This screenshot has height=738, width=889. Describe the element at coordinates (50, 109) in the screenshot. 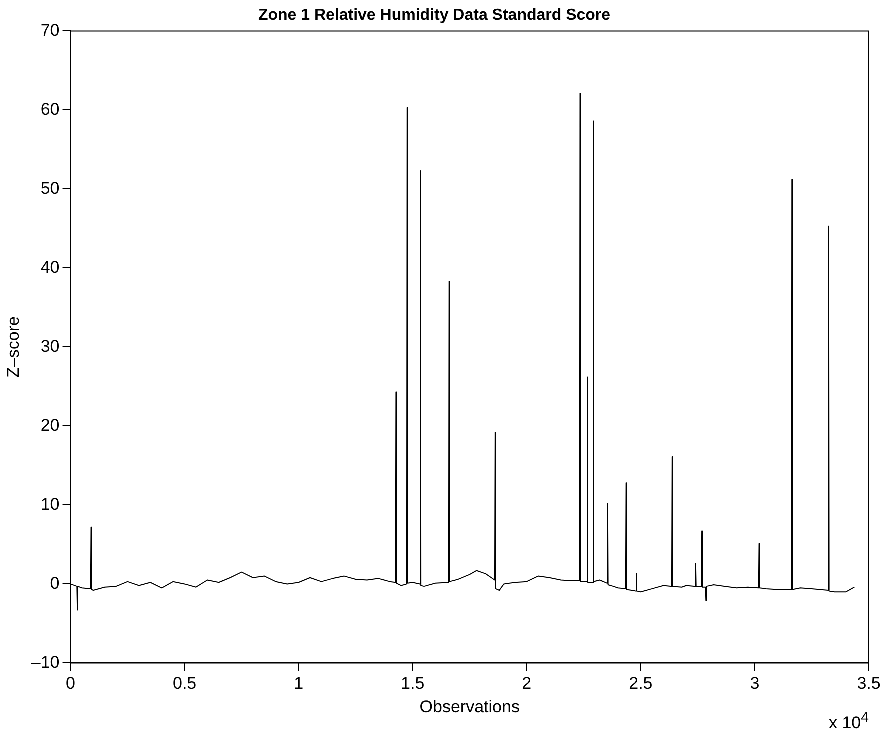

I see `y-tick-label: 60` at that location.